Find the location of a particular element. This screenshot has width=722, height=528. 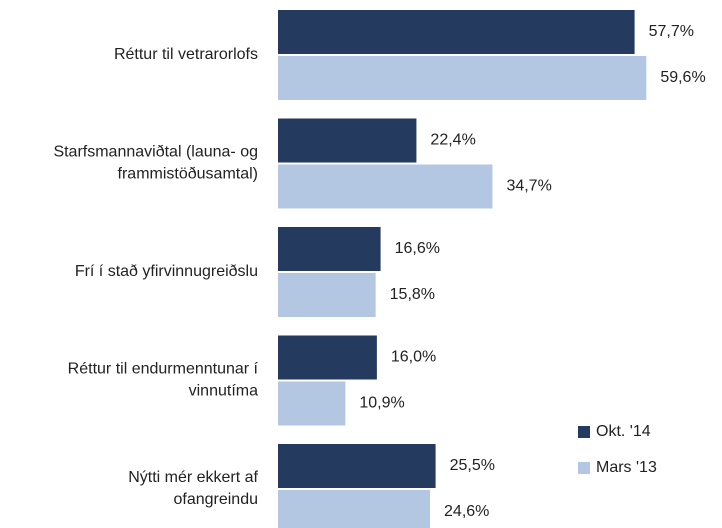

value-label: 15,8% is located at coordinates (412, 294).